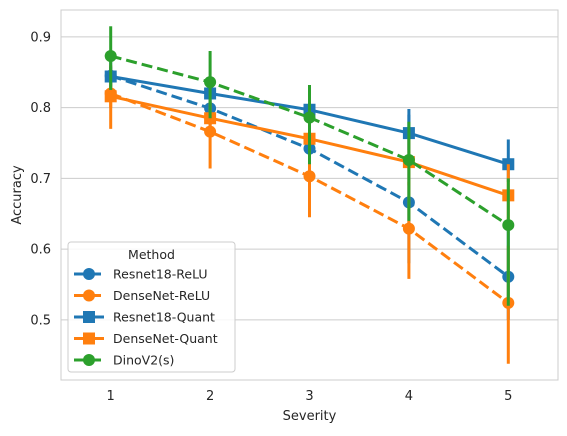 This screenshot has width=567, height=436. I want to click on legend-entry: DenseNet-Quant, so click(146, 338).